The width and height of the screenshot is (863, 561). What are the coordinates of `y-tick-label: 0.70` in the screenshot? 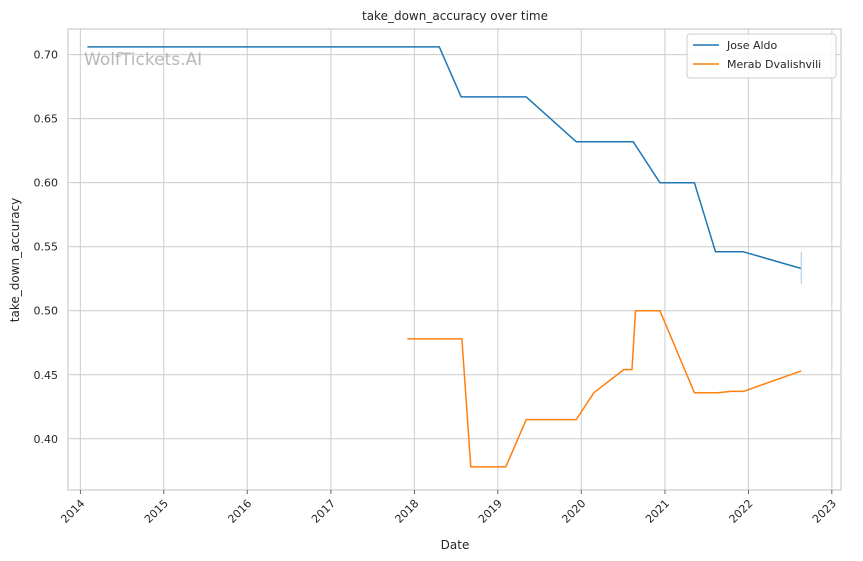 It's located at (46, 55).